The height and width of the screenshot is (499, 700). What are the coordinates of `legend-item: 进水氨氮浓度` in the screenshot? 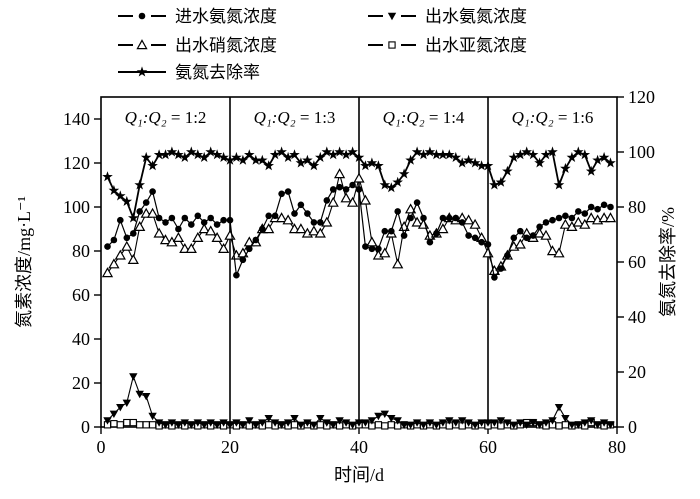 It's located at (197, 16).